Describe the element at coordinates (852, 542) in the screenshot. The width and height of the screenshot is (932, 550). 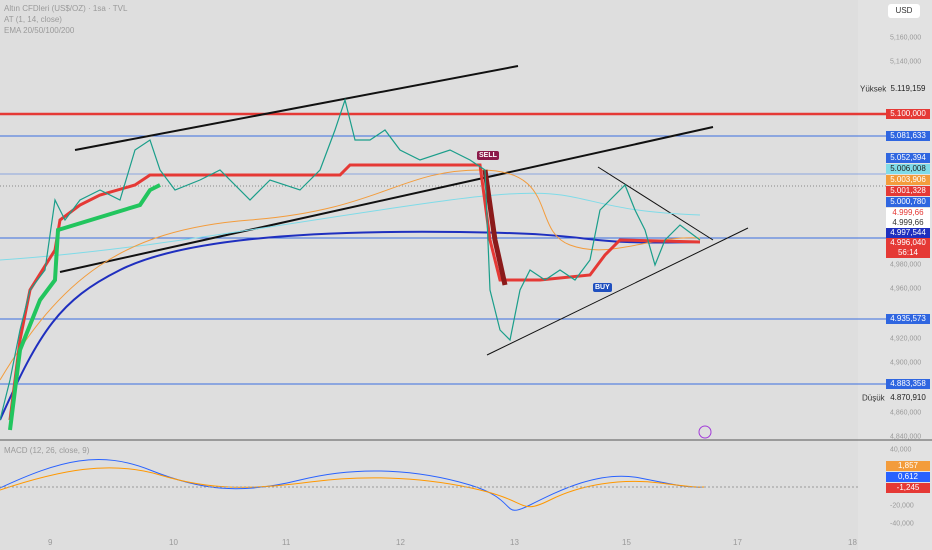
I see `time-tick: 18` at that location.